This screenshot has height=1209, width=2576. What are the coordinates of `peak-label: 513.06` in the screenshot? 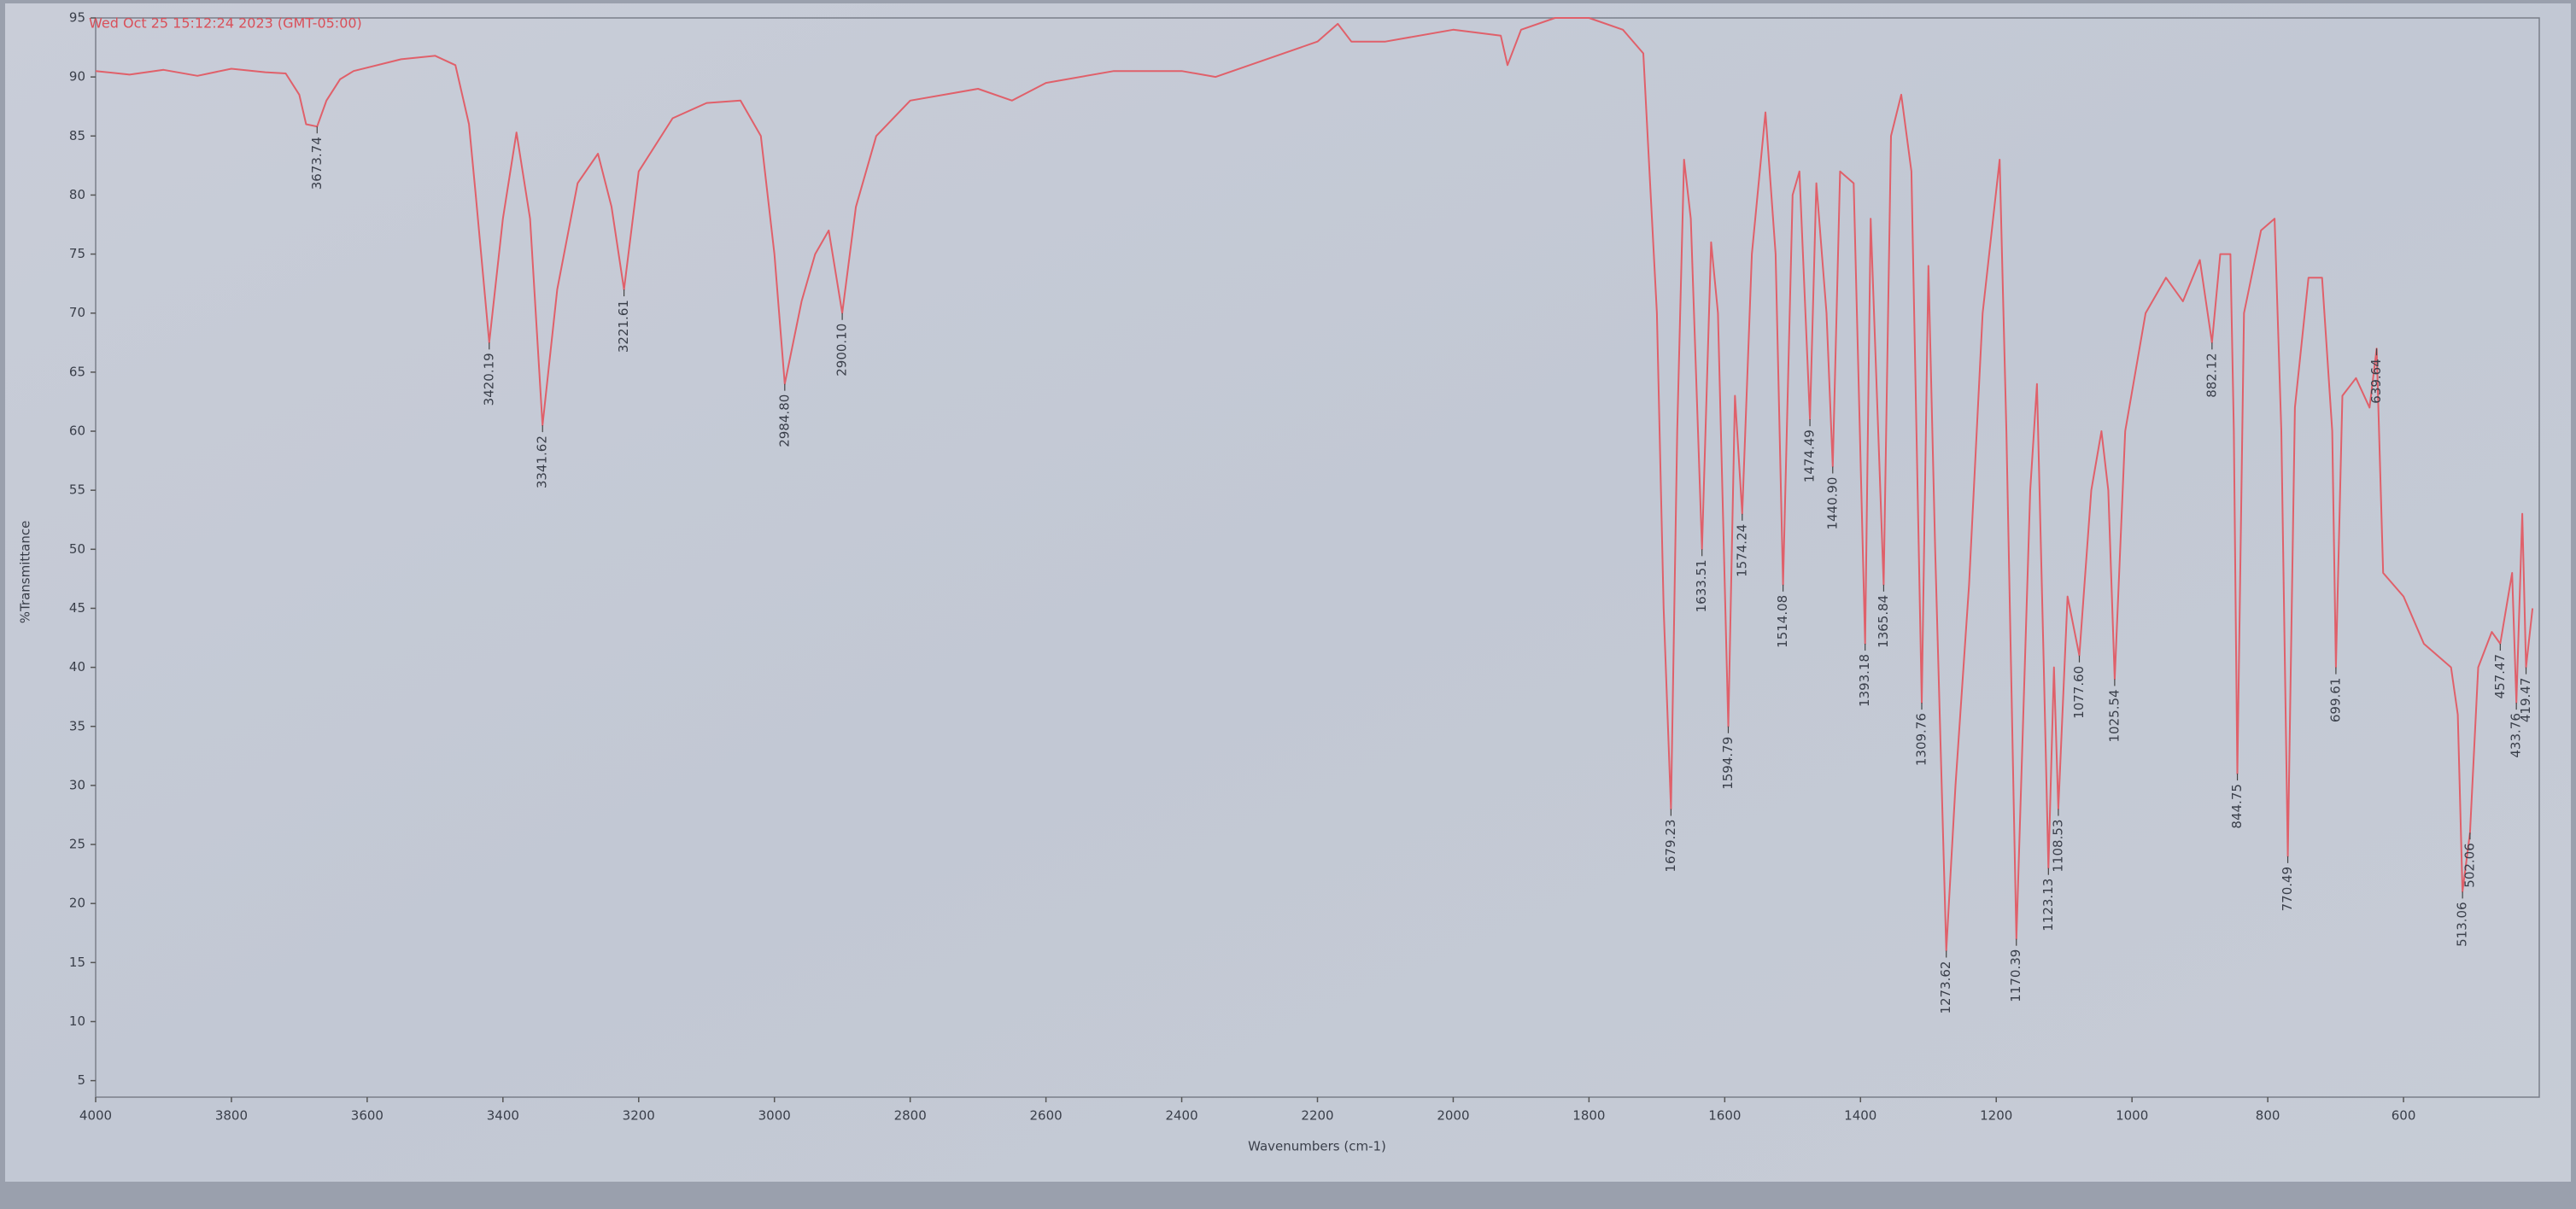 It's located at (2462, 924).